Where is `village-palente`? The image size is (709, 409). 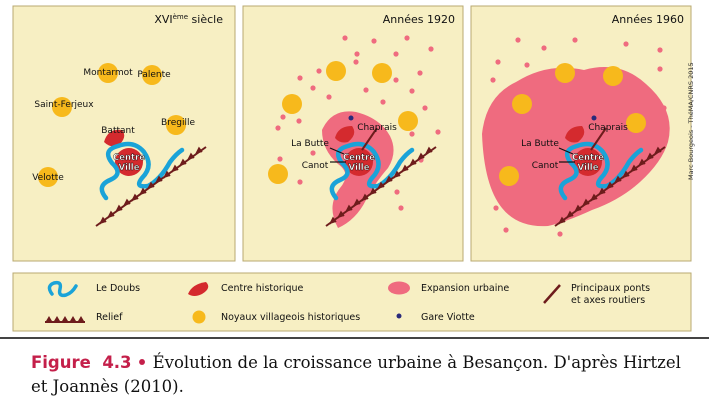
village-palente is located at coordinates (152, 75).